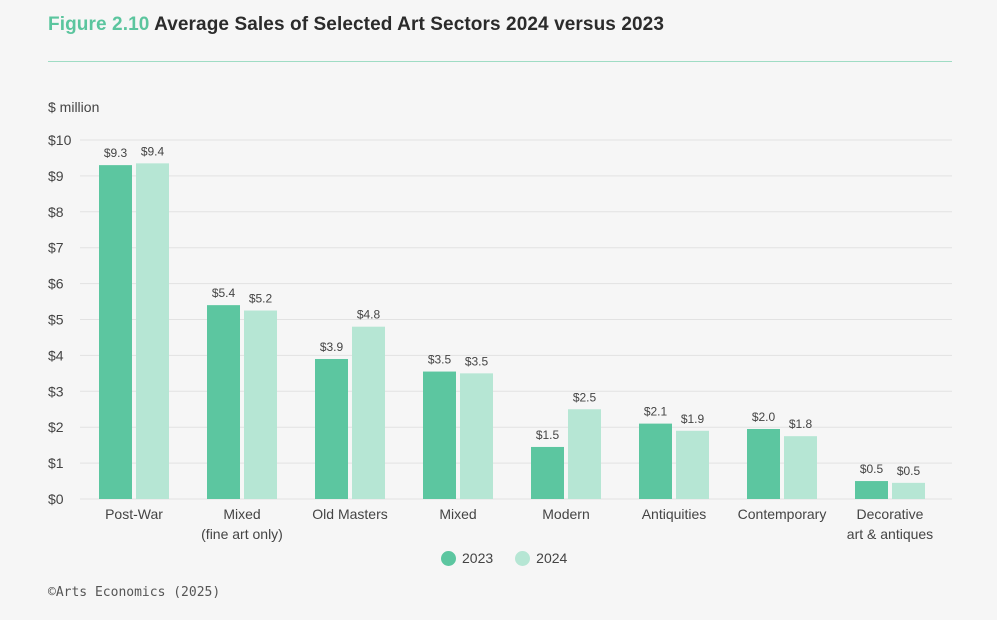  Describe the element at coordinates (242, 534) in the screenshot. I see `x-tick-label: (fine art only)` at that location.